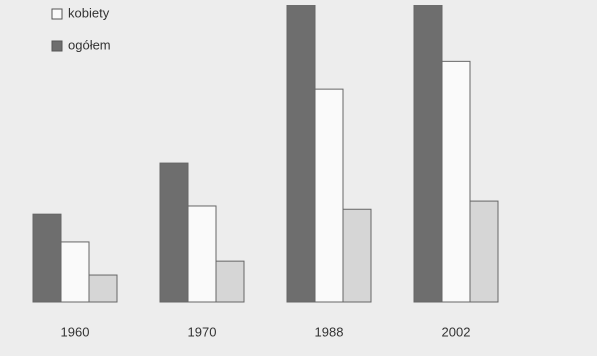 The width and height of the screenshot is (597, 356). What do you see at coordinates (89, 44) in the screenshot?
I see `legend-label: ogółem` at bounding box center [89, 44].